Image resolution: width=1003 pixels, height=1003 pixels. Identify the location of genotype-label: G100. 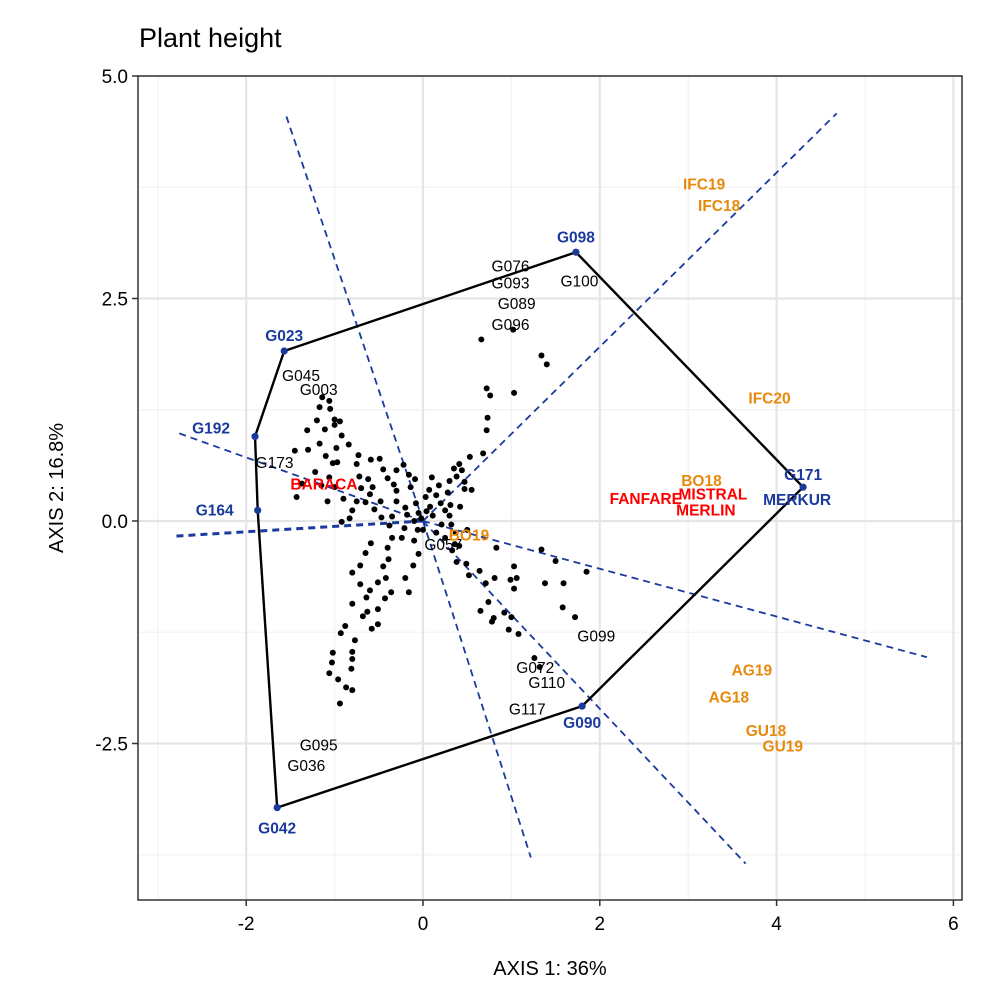
(580, 282).